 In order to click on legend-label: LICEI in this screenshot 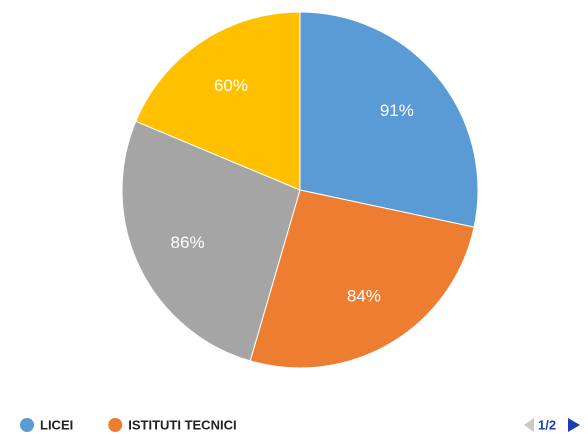, I will do `click(56, 424)`.